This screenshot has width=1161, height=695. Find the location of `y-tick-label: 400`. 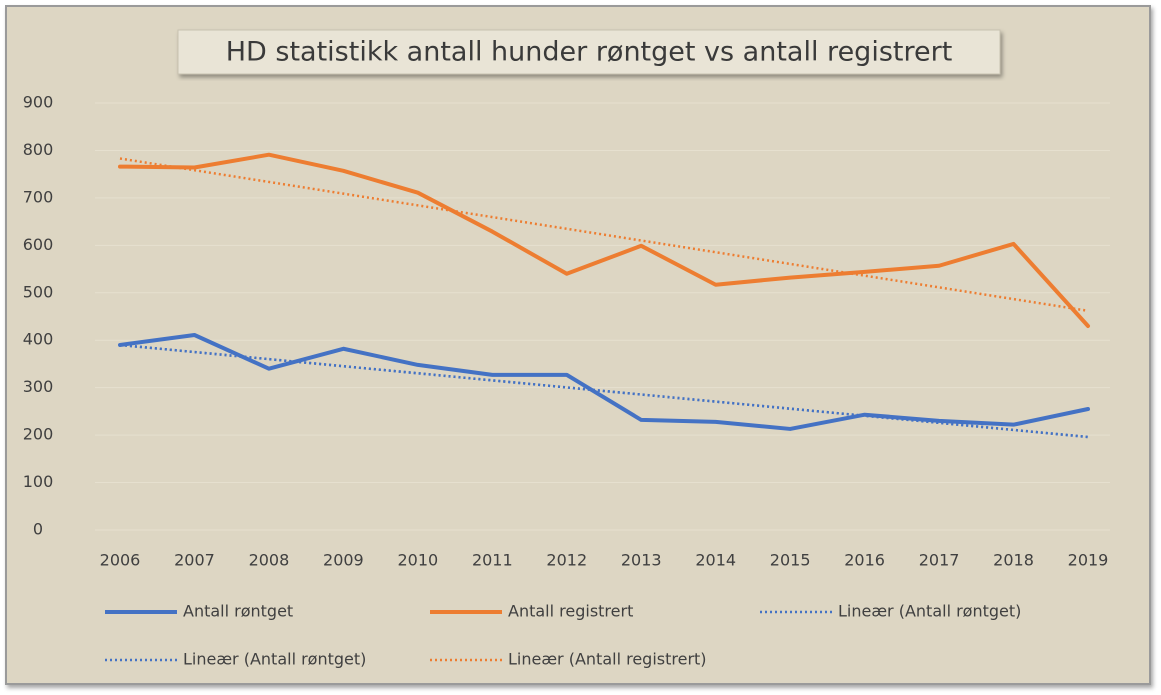

y-tick-label: 400 is located at coordinates (38, 339).